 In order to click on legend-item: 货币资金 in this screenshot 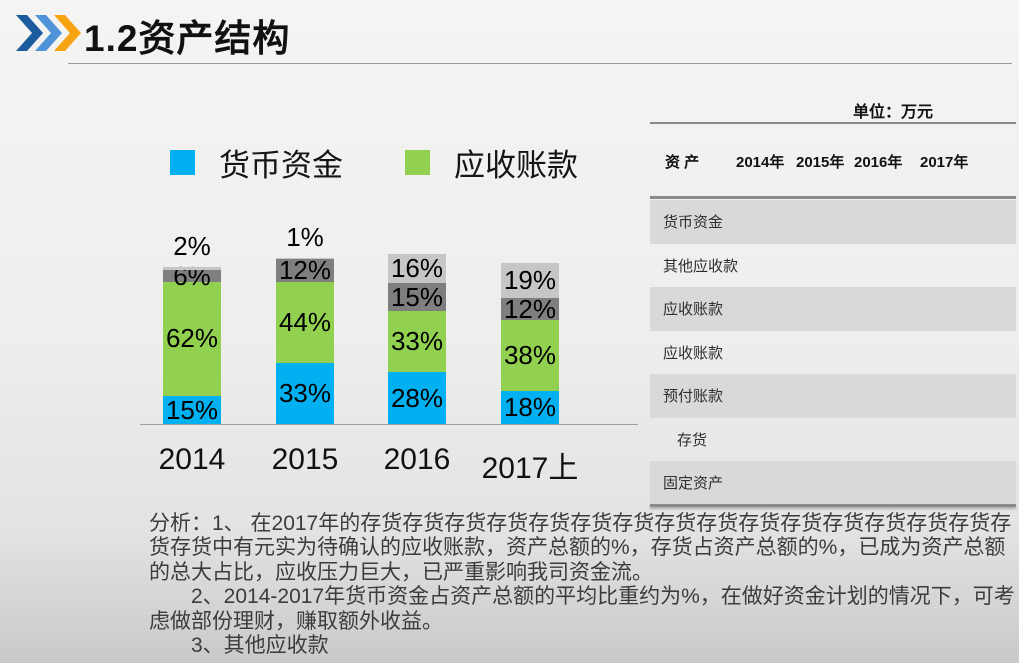, I will do `click(256, 162)`.